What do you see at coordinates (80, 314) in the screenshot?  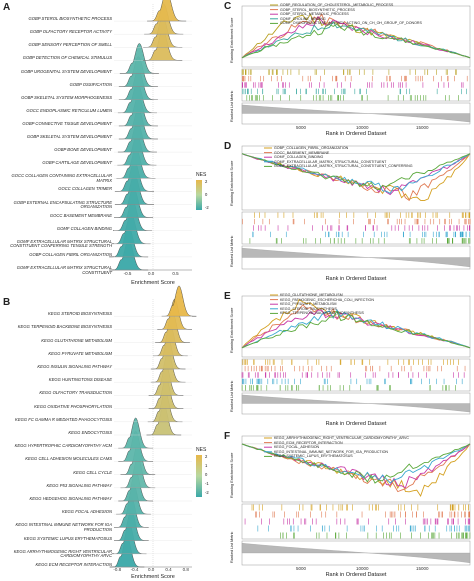 I see `term-label: KEGG STEROID BIOSYNTHESIS` at bounding box center [80, 314].